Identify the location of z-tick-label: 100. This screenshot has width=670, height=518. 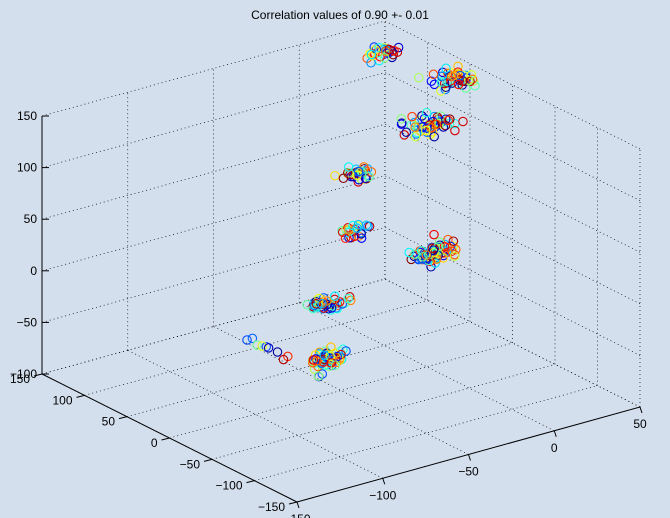
(27, 168).